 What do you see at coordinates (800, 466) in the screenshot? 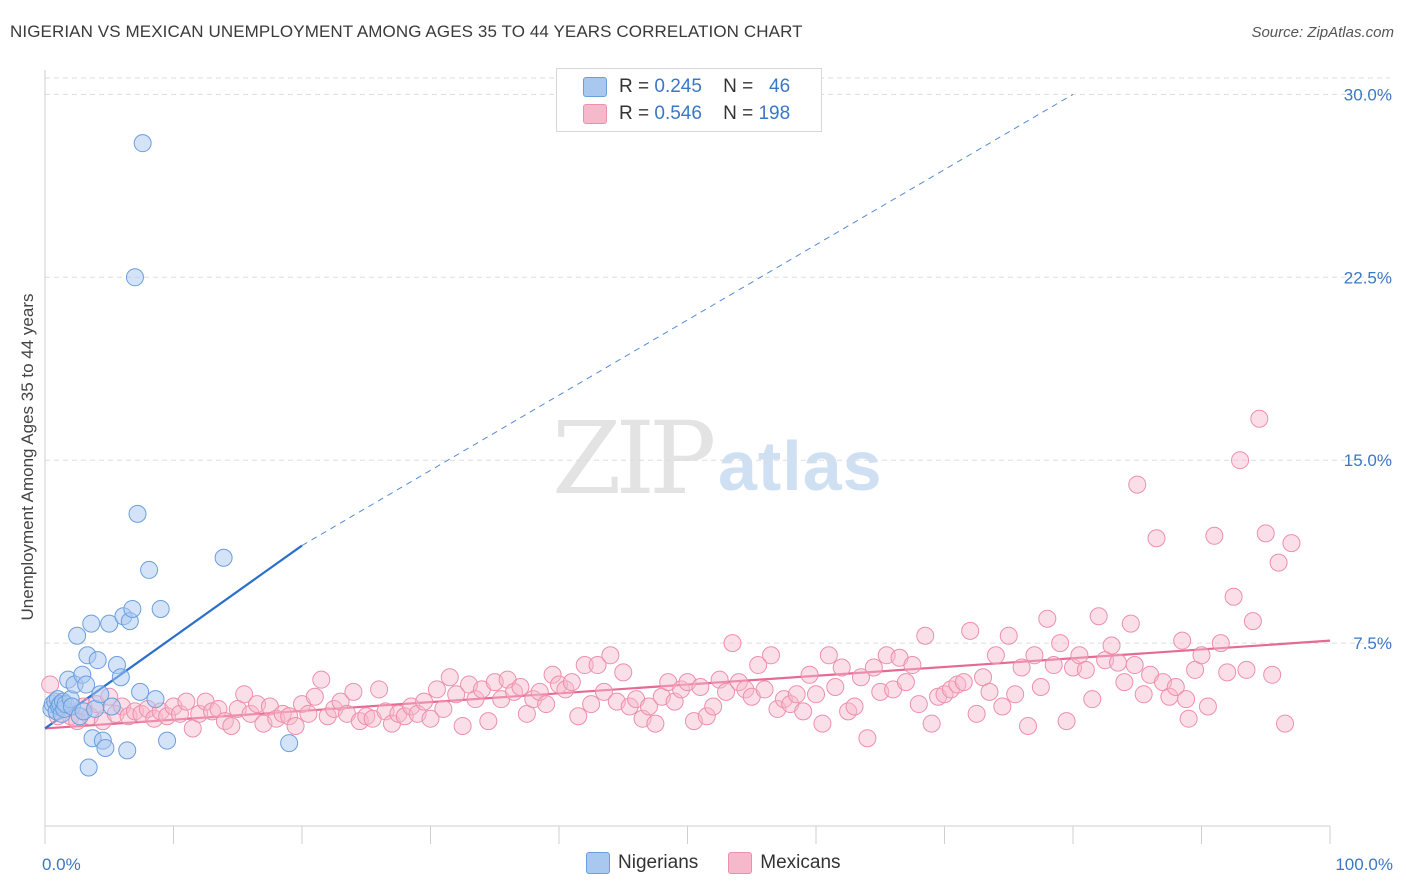
I see `watermark-atlas: atlas` at bounding box center [800, 466].